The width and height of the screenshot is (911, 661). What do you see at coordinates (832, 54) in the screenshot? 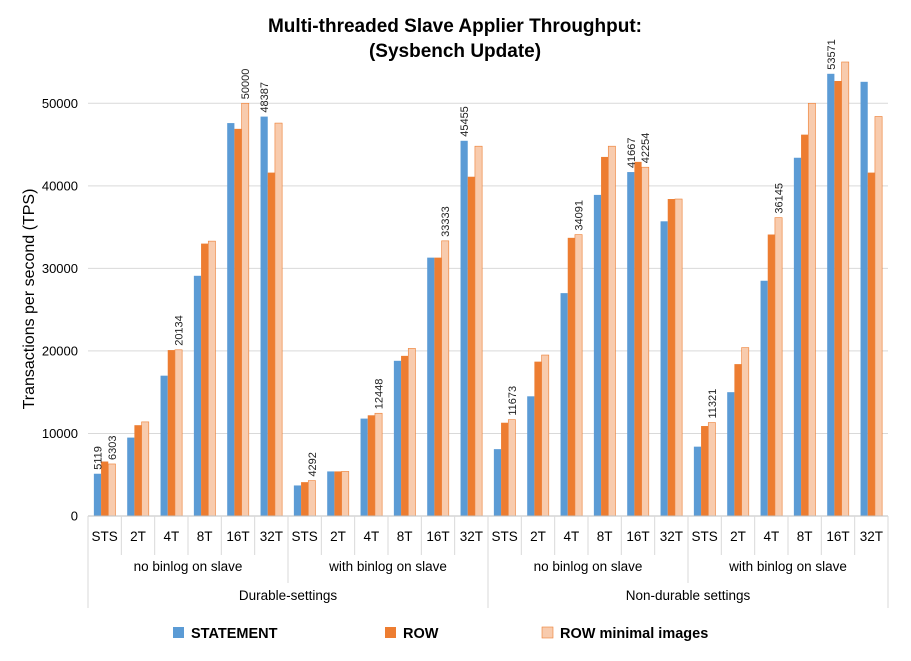
I see `data-label: 53571` at bounding box center [832, 54].